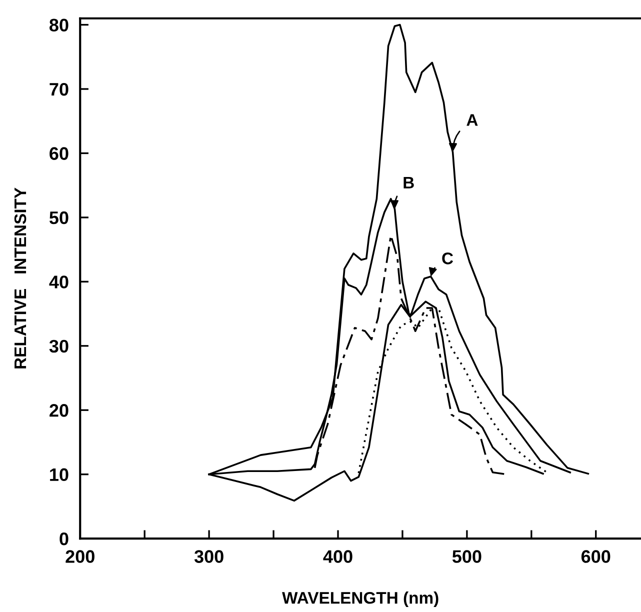 This screenshot has width=641, height=612. Describe the element at coordinates (209, 556) in the screenshot. I see `x-tick-label: 300` at that location.